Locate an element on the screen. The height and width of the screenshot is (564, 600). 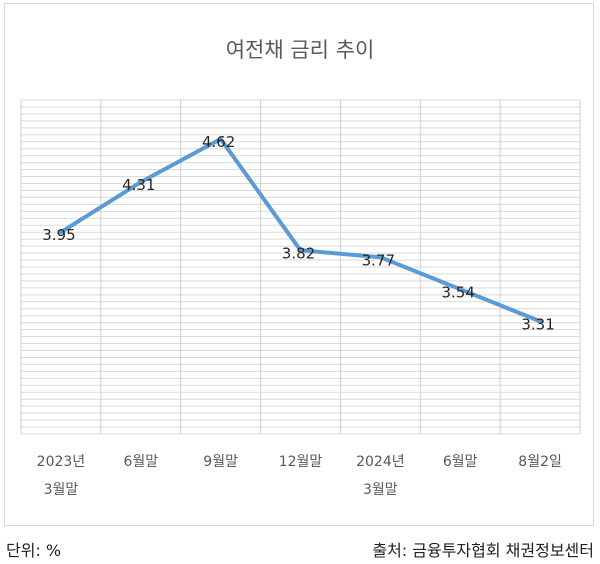
x-tick-label: 9월말 is located at coordinates (220, 462).